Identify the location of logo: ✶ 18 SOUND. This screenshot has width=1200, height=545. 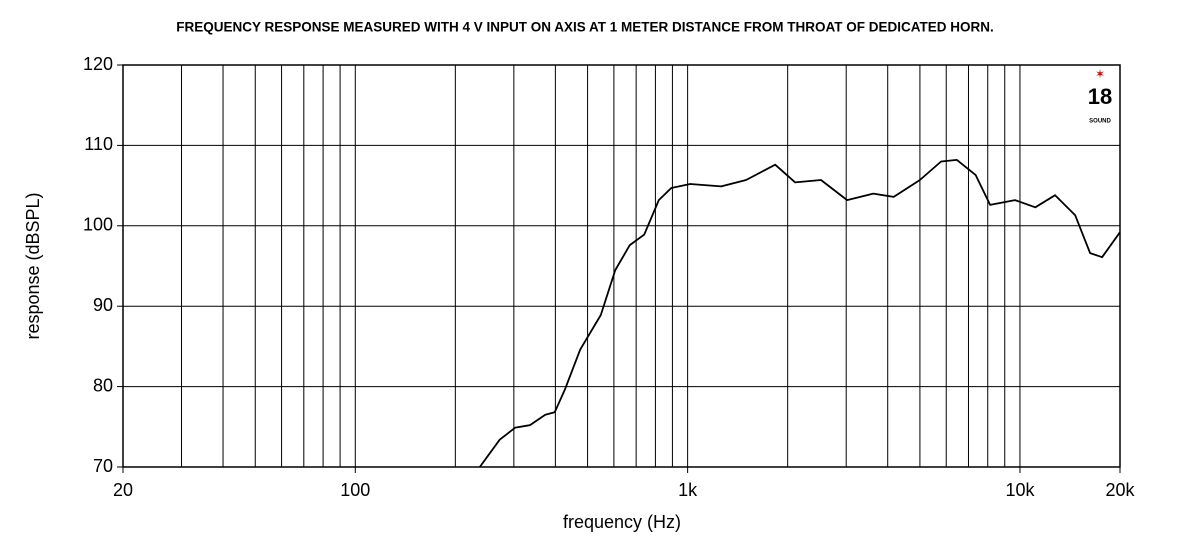
(1100, 95).